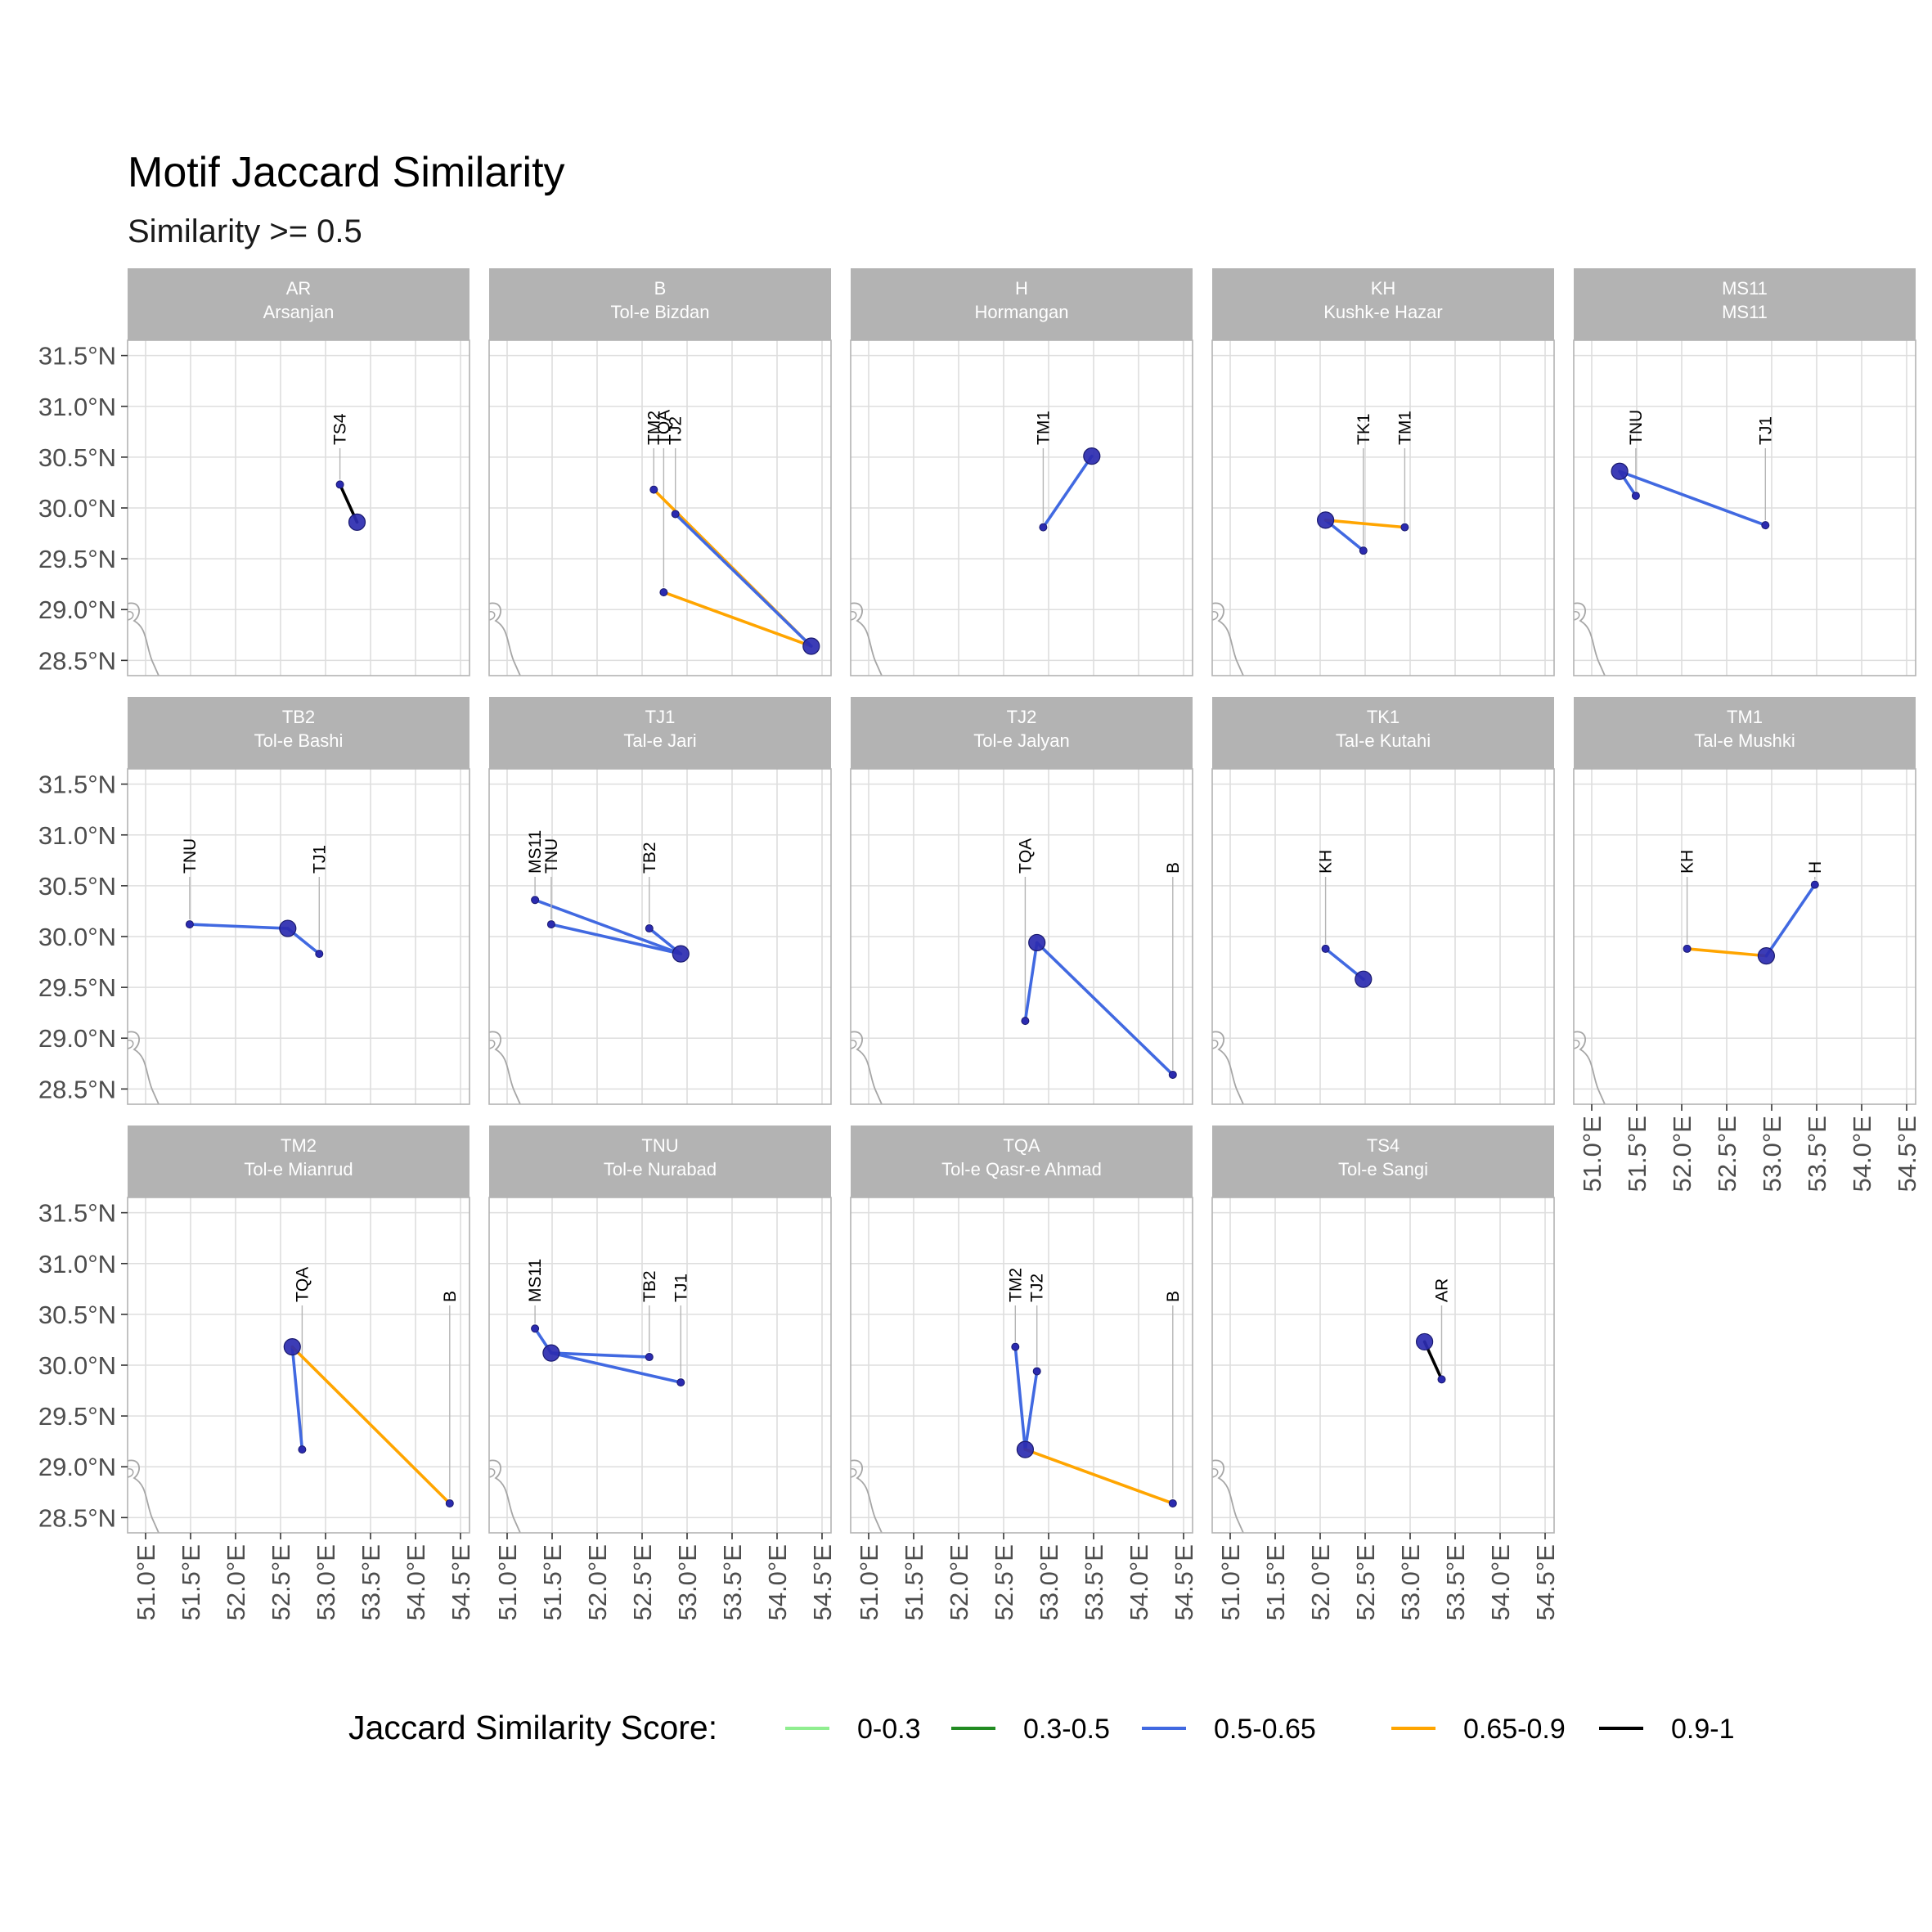 Image resolution: width=1932 pixels, height=1932 pixels. Describe the element at coordinates (299, 717) in the screenshot. I see `facet-code: TB2` at that location.